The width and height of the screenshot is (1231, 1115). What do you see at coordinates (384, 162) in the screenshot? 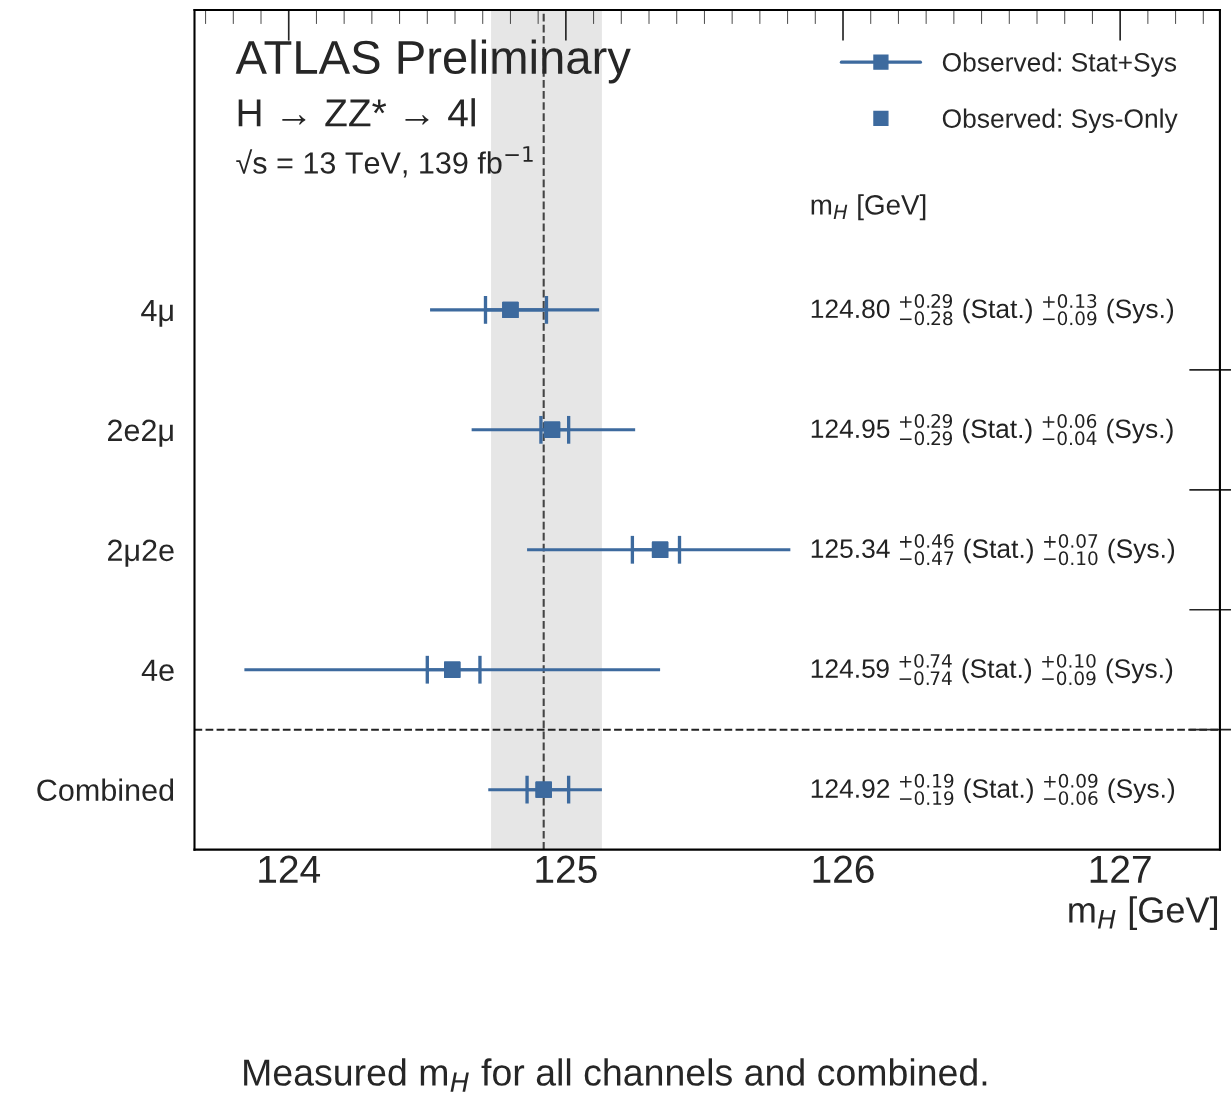
I see `text: √s = 13 TeV, 139 fb$^{−1}$` at bounding box center [384, 162].